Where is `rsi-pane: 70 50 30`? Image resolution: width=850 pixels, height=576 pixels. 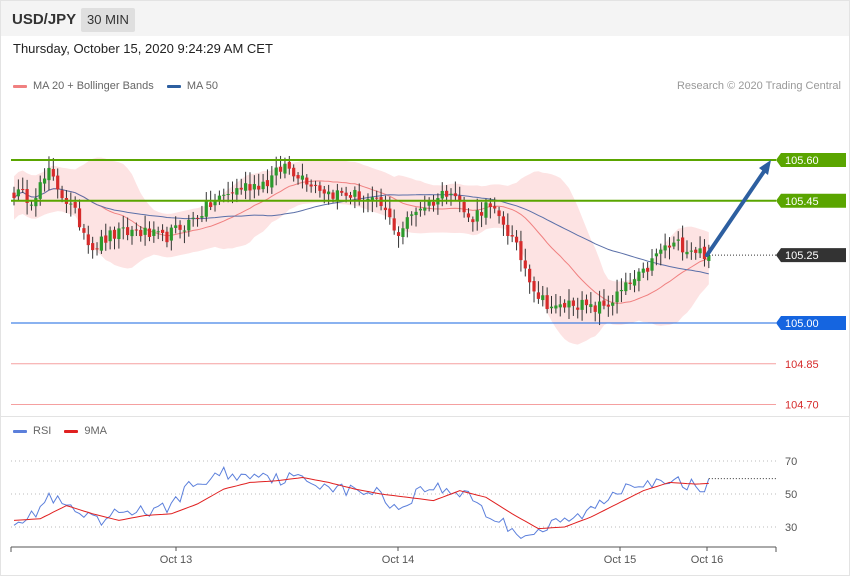
rsi-pane: 70 50 30 is located at coordinates (404, 498).